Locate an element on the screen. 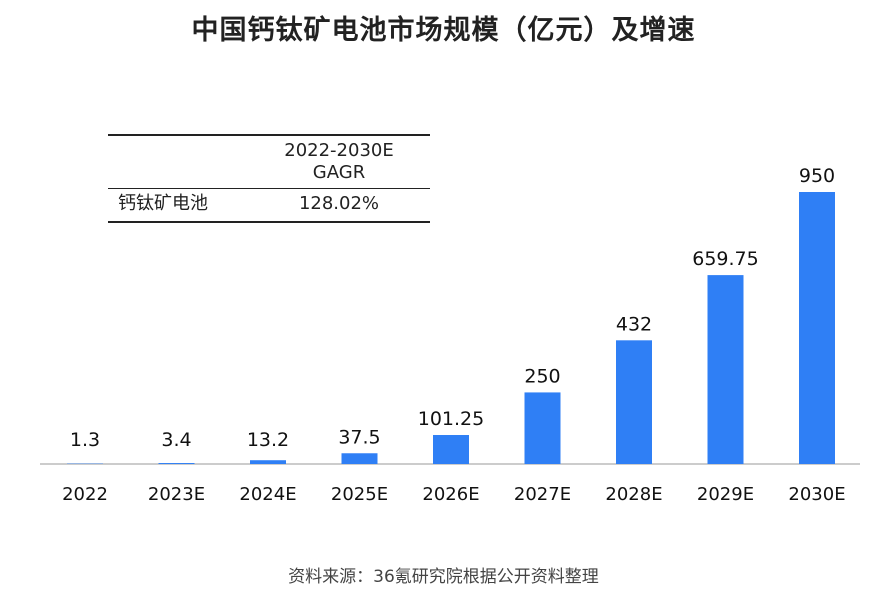  data-label-2024E: 13.2 is located at coordinates (268, 440).